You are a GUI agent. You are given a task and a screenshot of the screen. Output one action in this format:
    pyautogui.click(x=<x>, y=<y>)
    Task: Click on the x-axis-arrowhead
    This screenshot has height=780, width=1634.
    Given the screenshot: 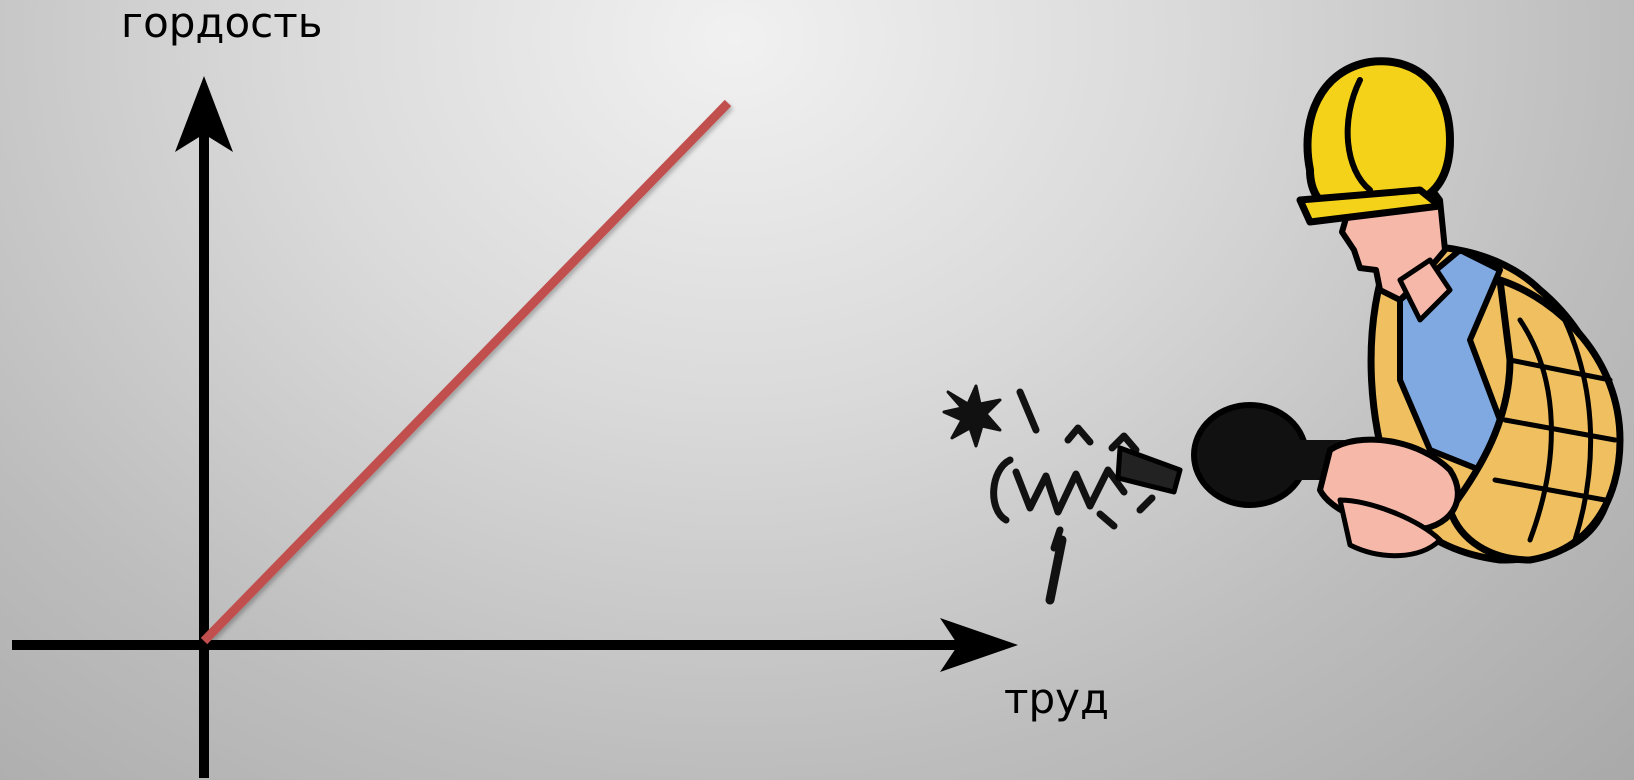 What is the action you would take?
    pyautogui.click(x=979, y=645)
    